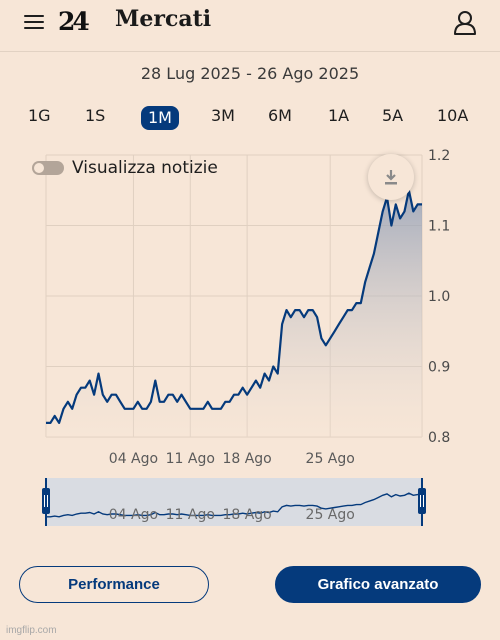 Image resolution: width=500 pixels, height=640 pixels. I want to click on x-tick-label: 25 Ago, so click(330, 459).